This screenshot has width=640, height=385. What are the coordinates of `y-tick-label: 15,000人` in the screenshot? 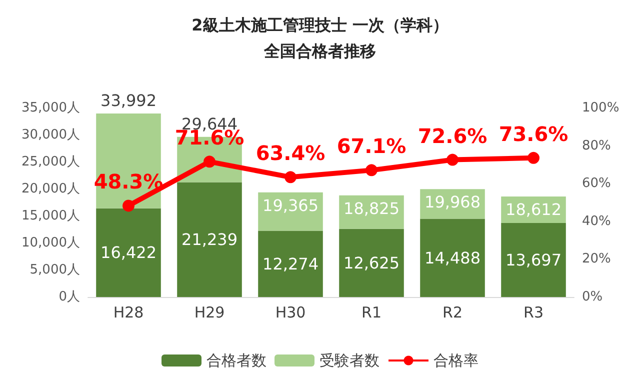 It's located at (51, 216).